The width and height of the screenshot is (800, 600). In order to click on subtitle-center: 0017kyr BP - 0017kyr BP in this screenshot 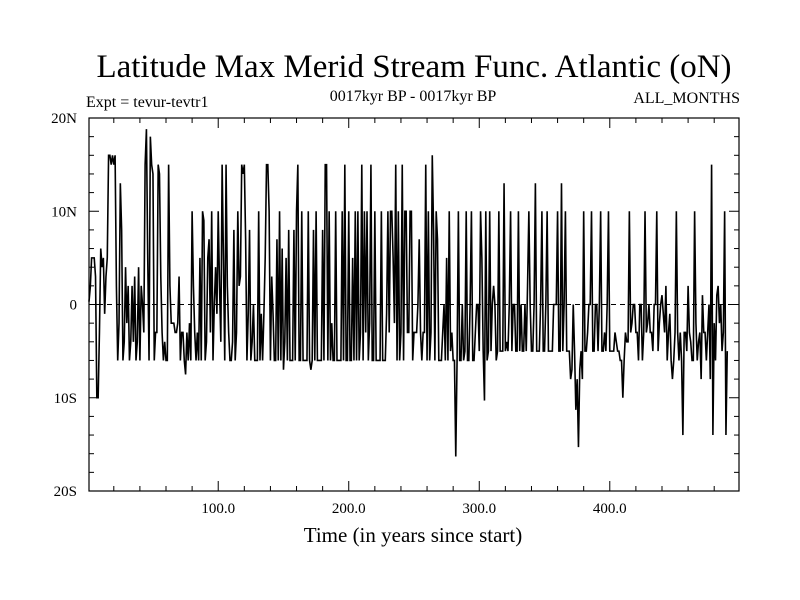, I will do `click(413, 96)`.